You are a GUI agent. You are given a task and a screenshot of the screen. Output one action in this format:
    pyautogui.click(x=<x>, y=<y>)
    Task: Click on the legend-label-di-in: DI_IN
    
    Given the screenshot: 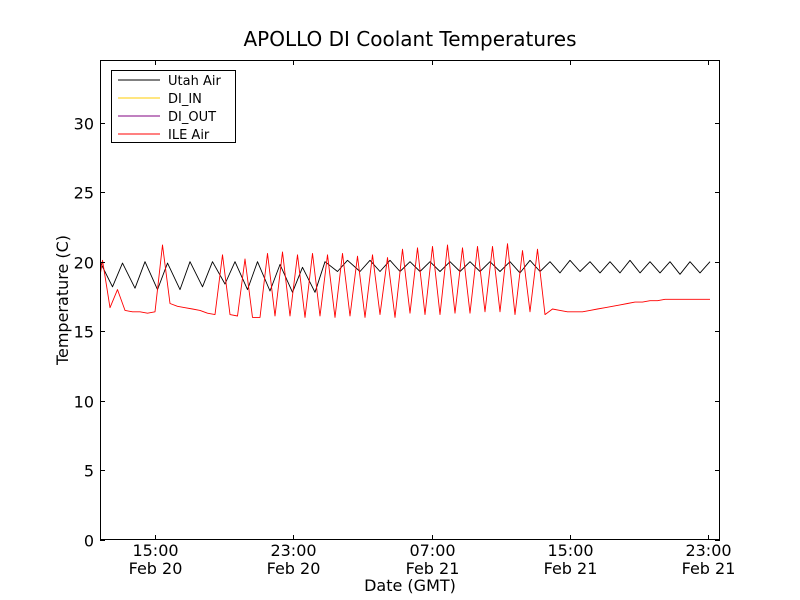 What is the action you would take?
    pyautogui.click(x=185, y=99)
    